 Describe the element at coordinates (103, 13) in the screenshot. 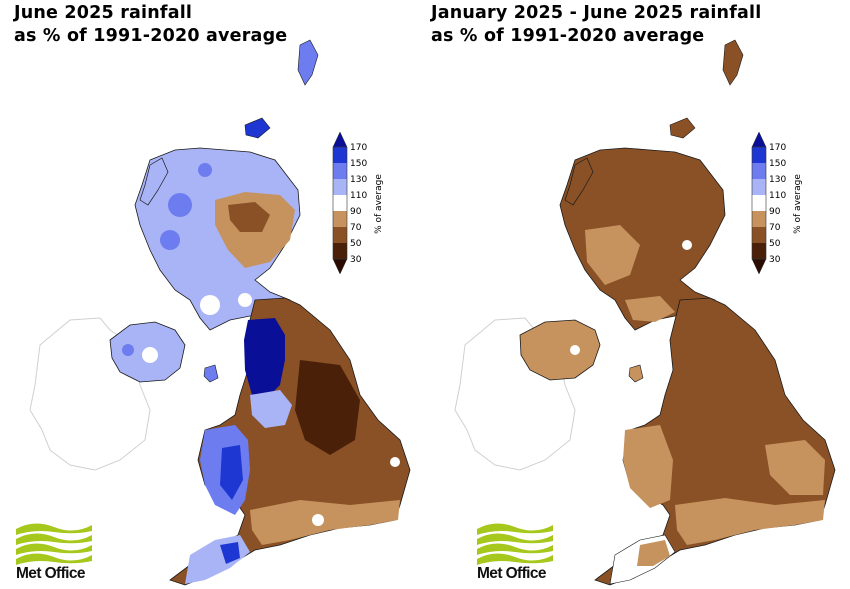

I see `title-line-1: June 2025 rainfall` at that location.